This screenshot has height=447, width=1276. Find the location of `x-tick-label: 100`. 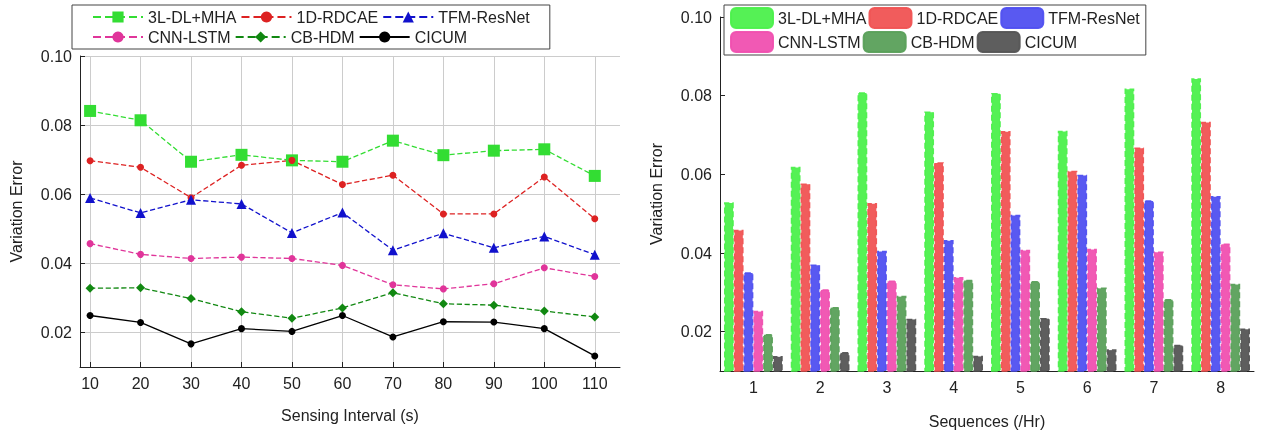

x-tick-label: 100 is located at coordinates (544, 383).